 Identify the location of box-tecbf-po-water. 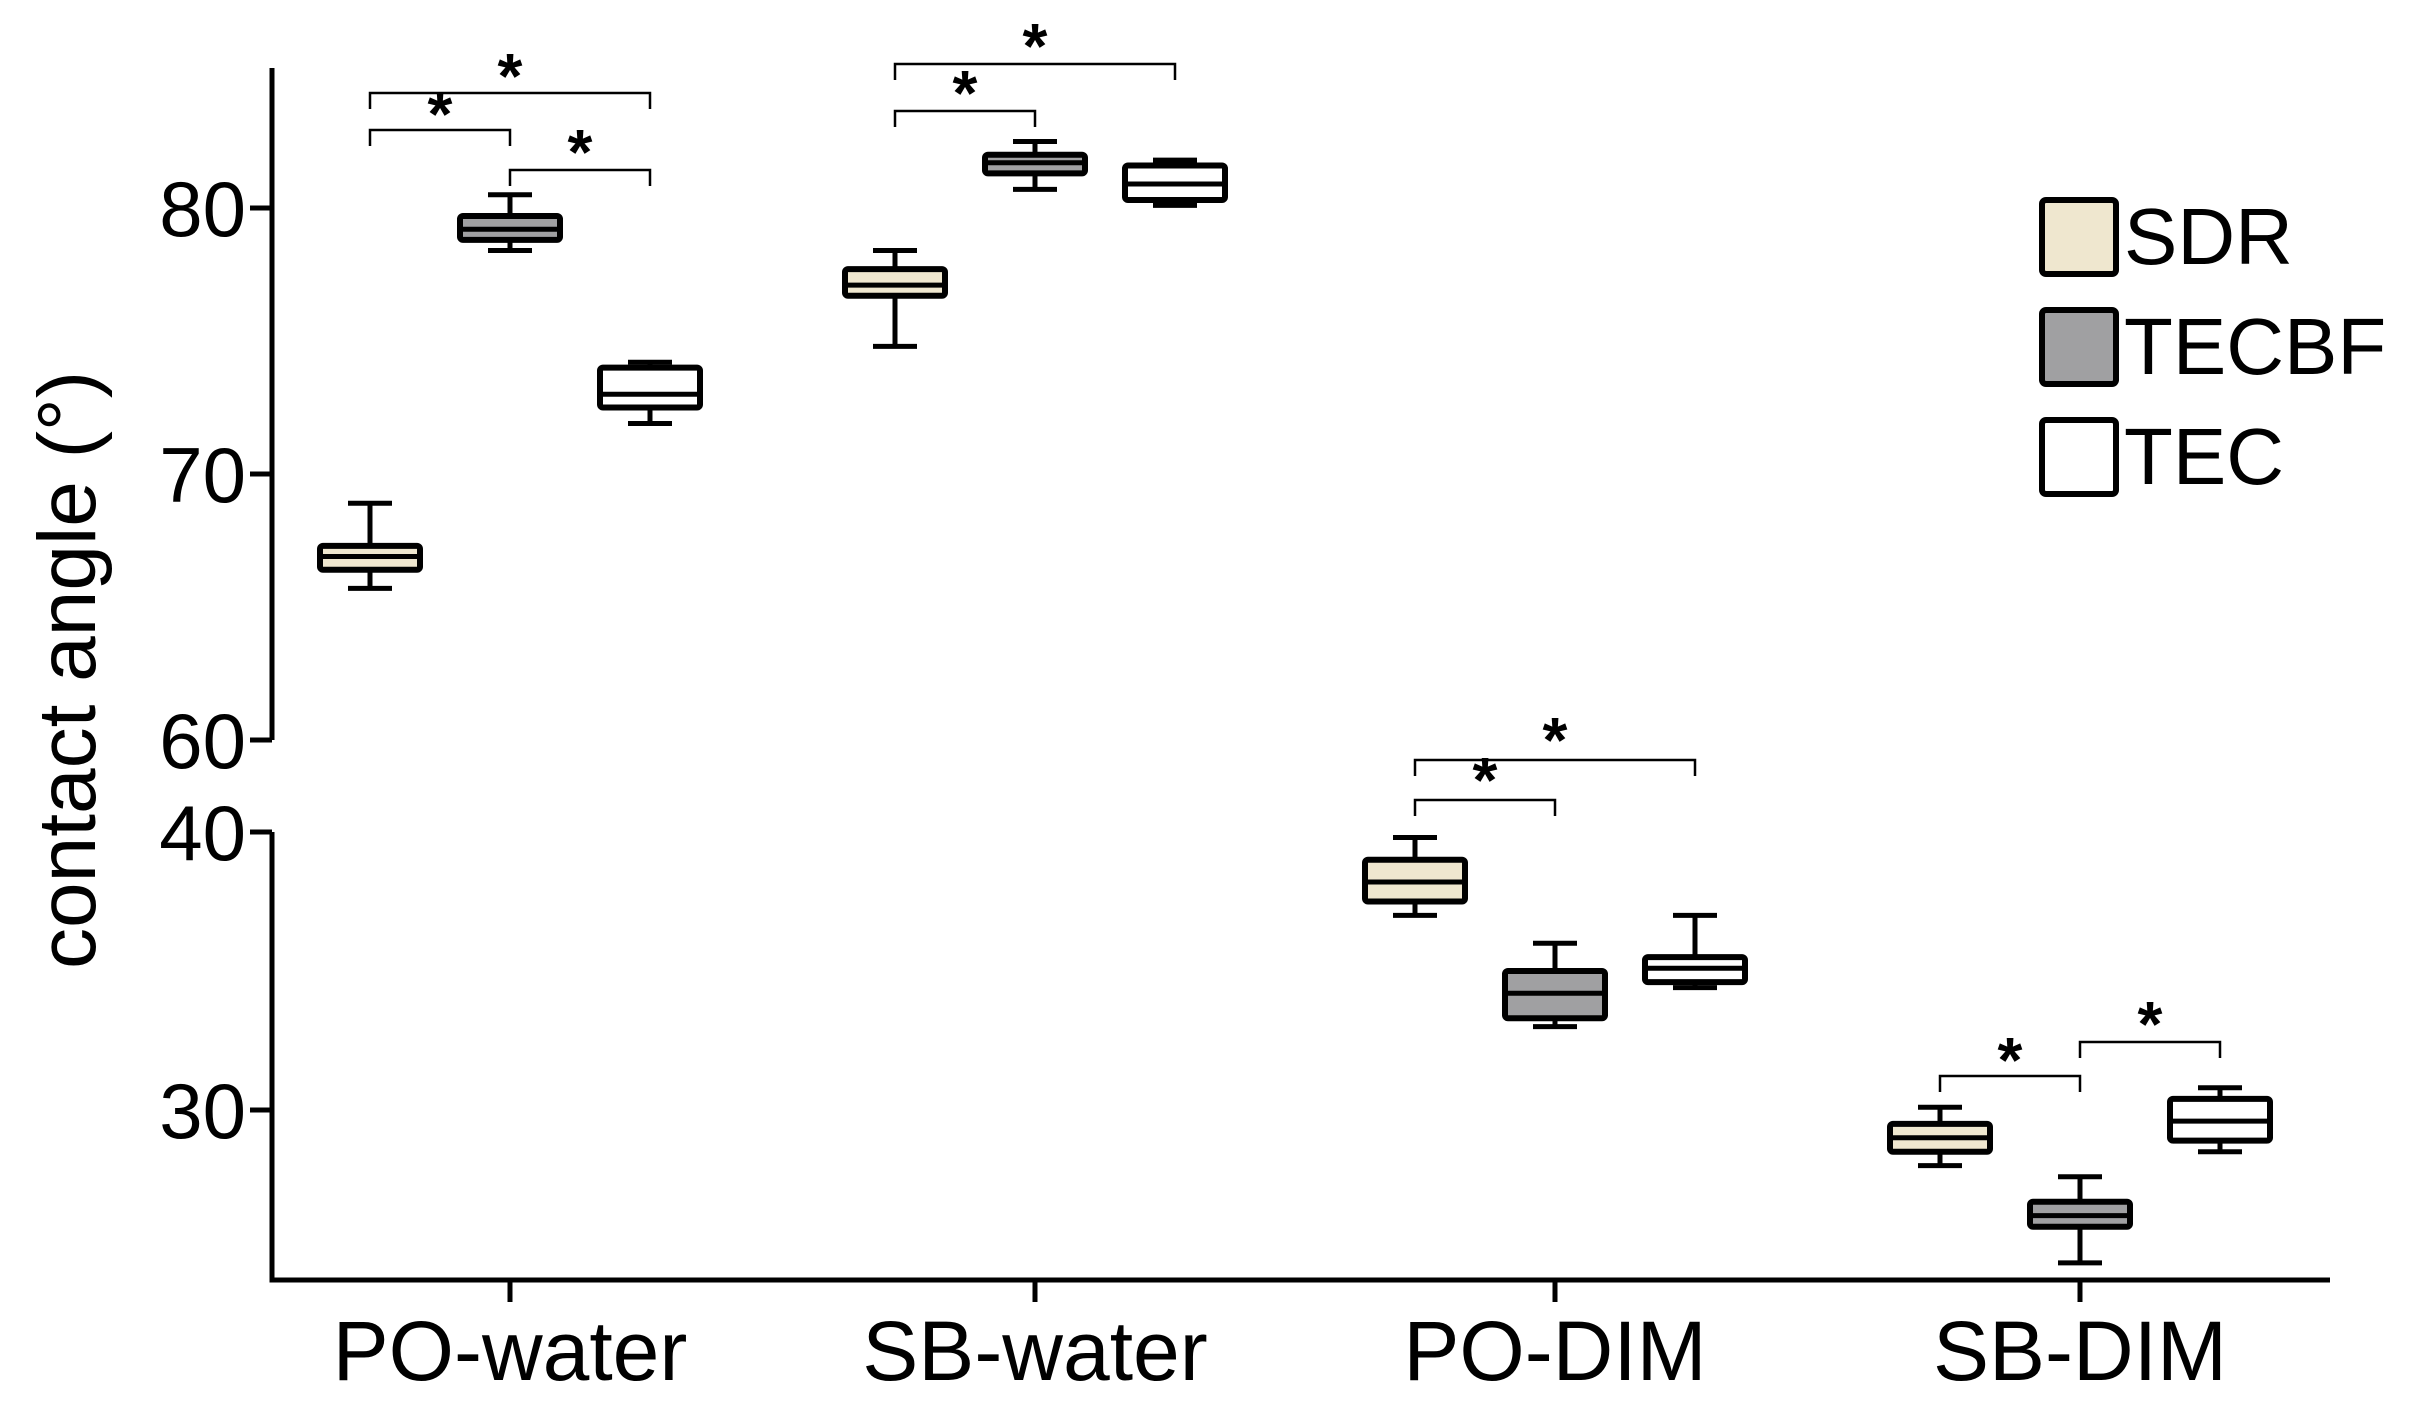
(510, 223).